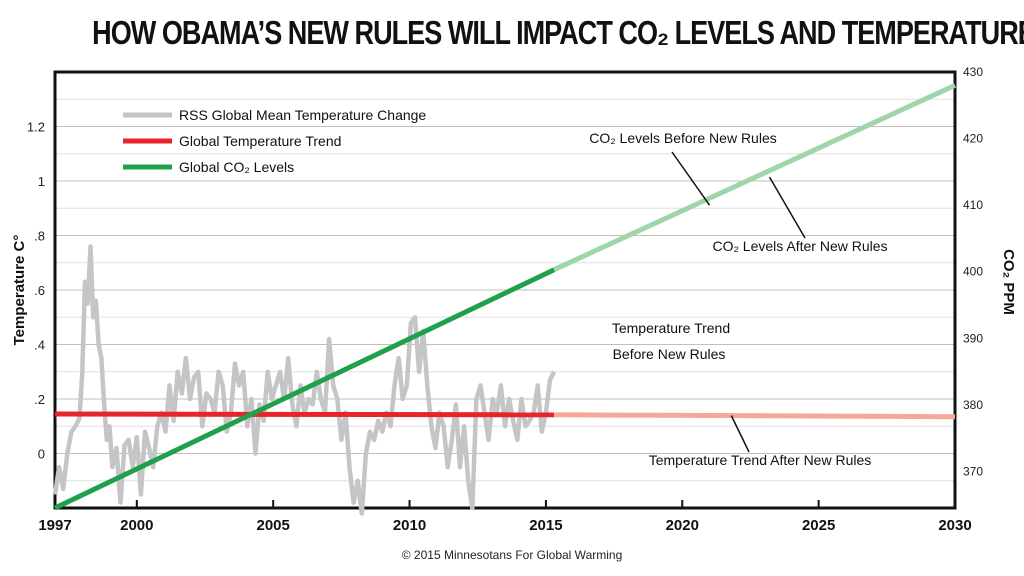 The width and height of the screenshot is (1024, 576). What do you see at coordinates (39, 399) in the screenshot?
I see `y-tick-left: .2` at bounding box center [39, 399].